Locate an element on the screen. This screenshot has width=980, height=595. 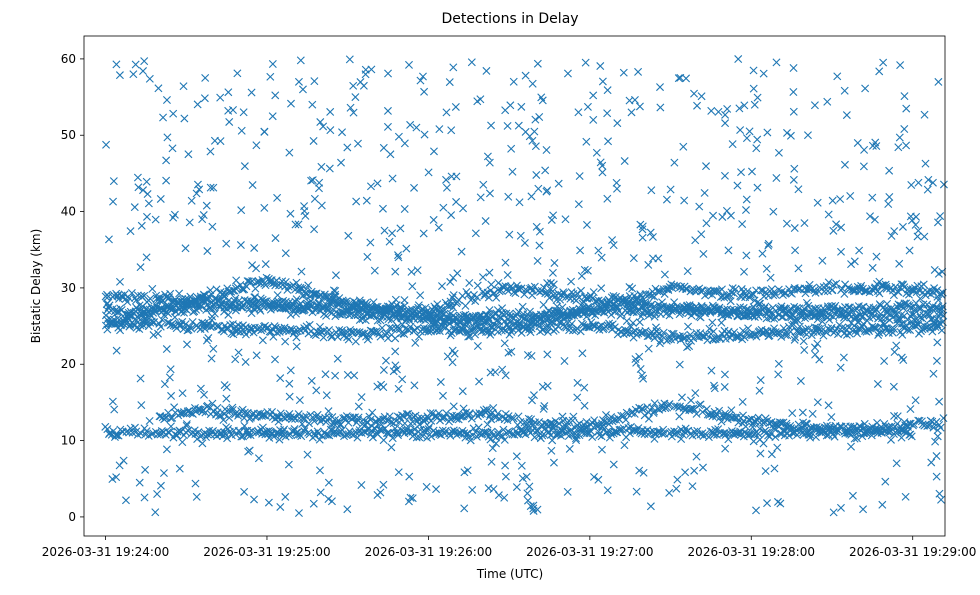
y-tick-label: 50 is located at coordinates (68, 135).